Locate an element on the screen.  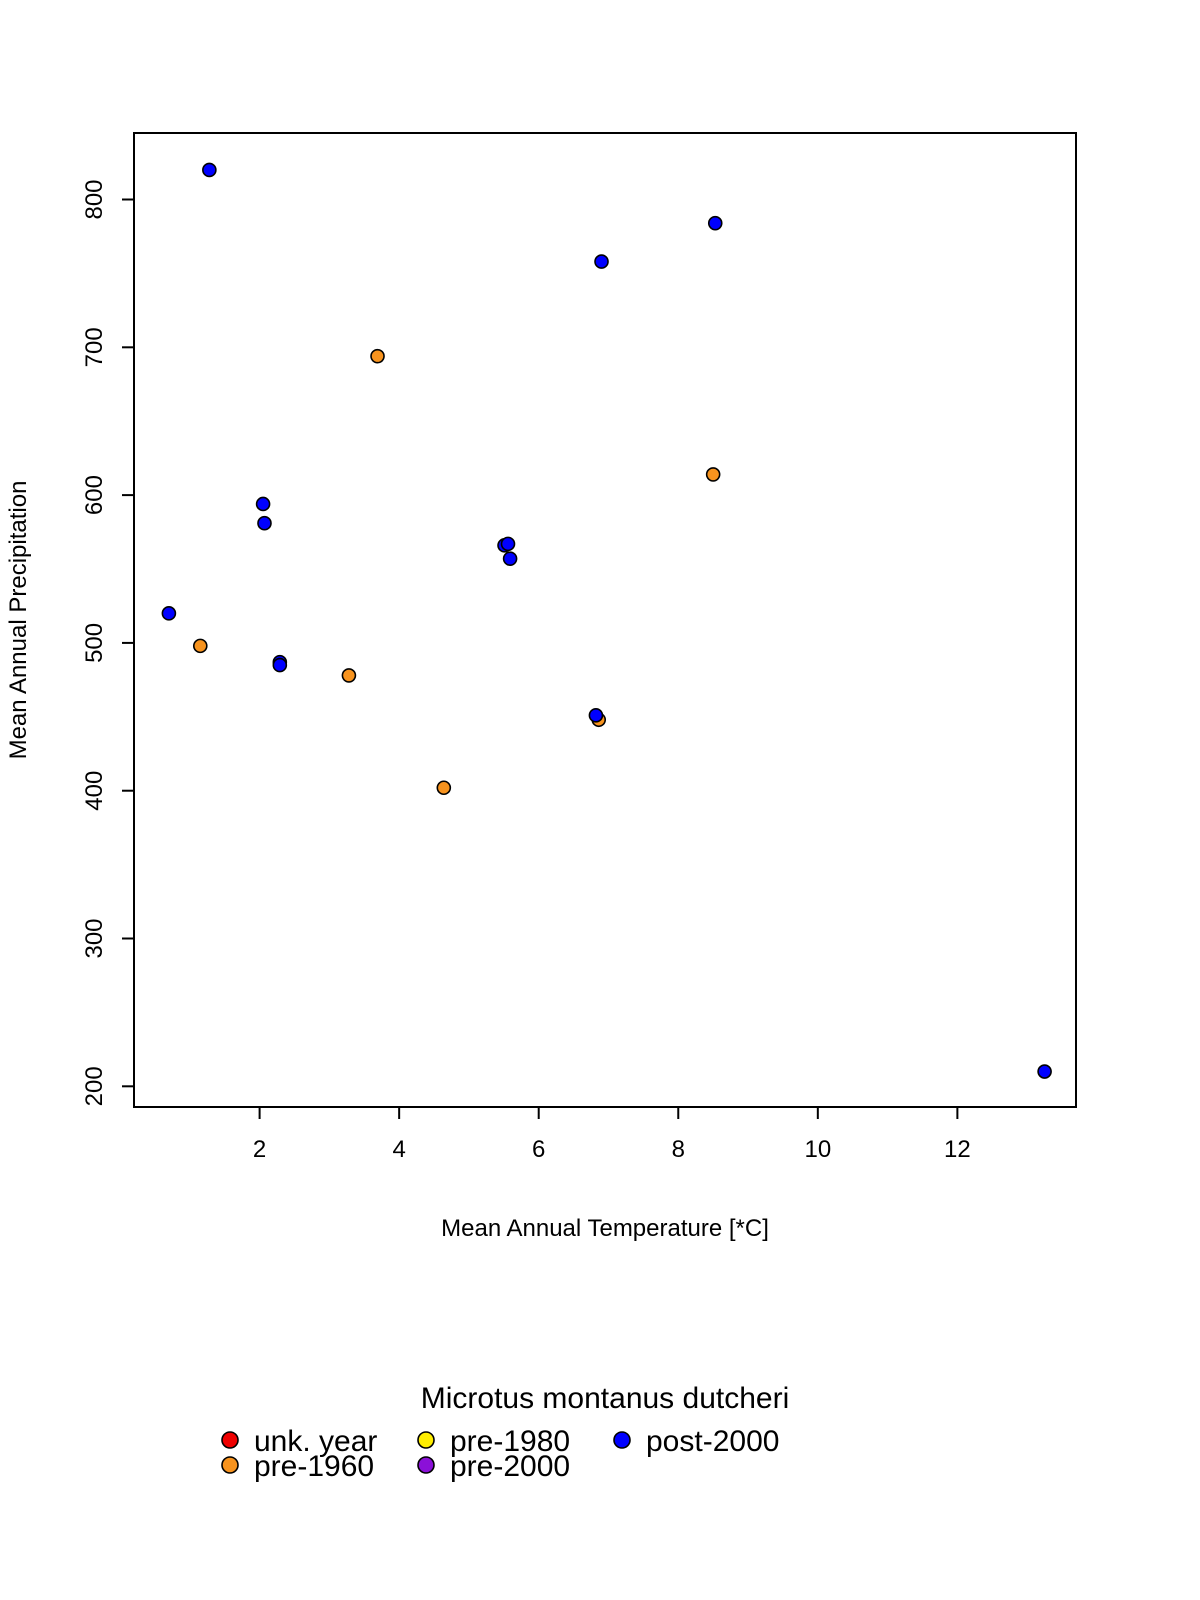
x-tick-label: 2 is located at coordinates (259, 1149).